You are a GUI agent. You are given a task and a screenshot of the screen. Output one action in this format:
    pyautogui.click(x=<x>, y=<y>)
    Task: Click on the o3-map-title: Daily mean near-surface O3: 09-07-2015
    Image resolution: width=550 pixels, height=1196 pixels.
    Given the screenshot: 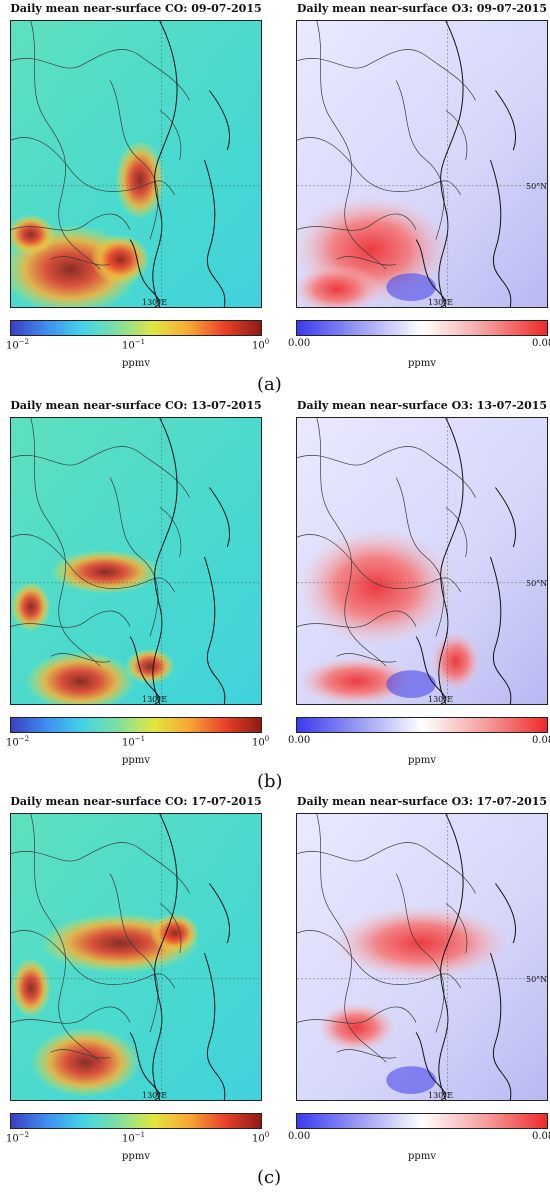 What is the action you would take?
    pyautogui.click(x=422, y=8)
    